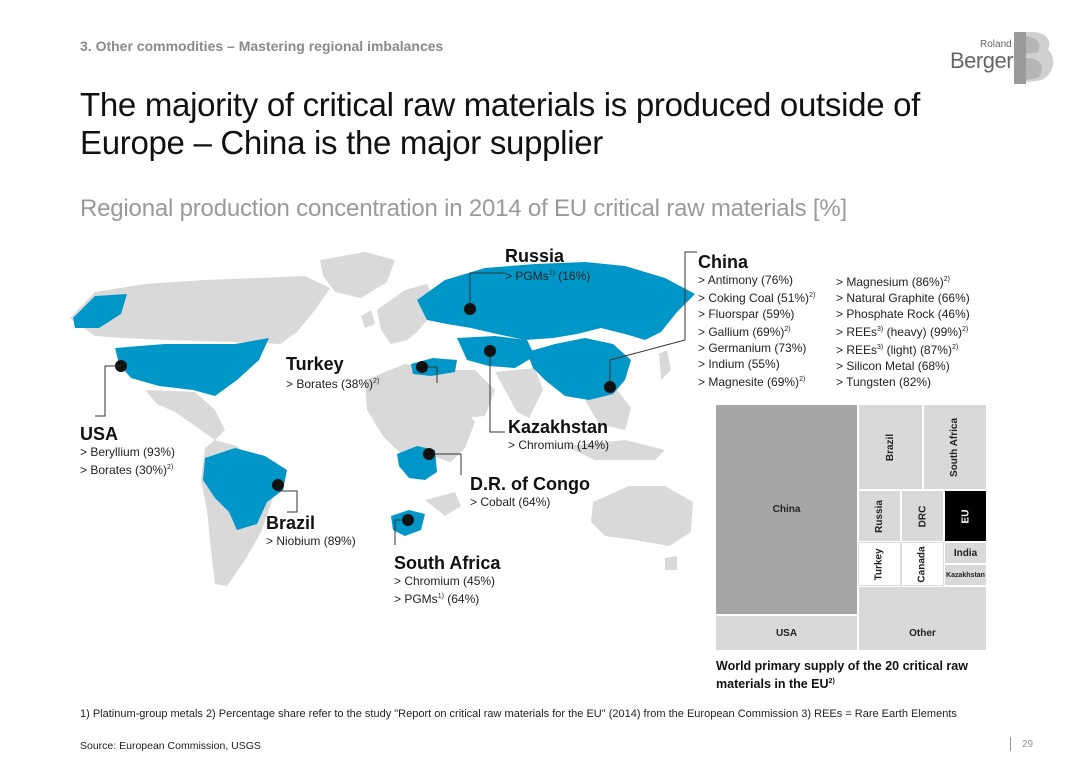  Describe the element at coordinates (470, 309) in the screenshot. I see `marker-russia` at that location.